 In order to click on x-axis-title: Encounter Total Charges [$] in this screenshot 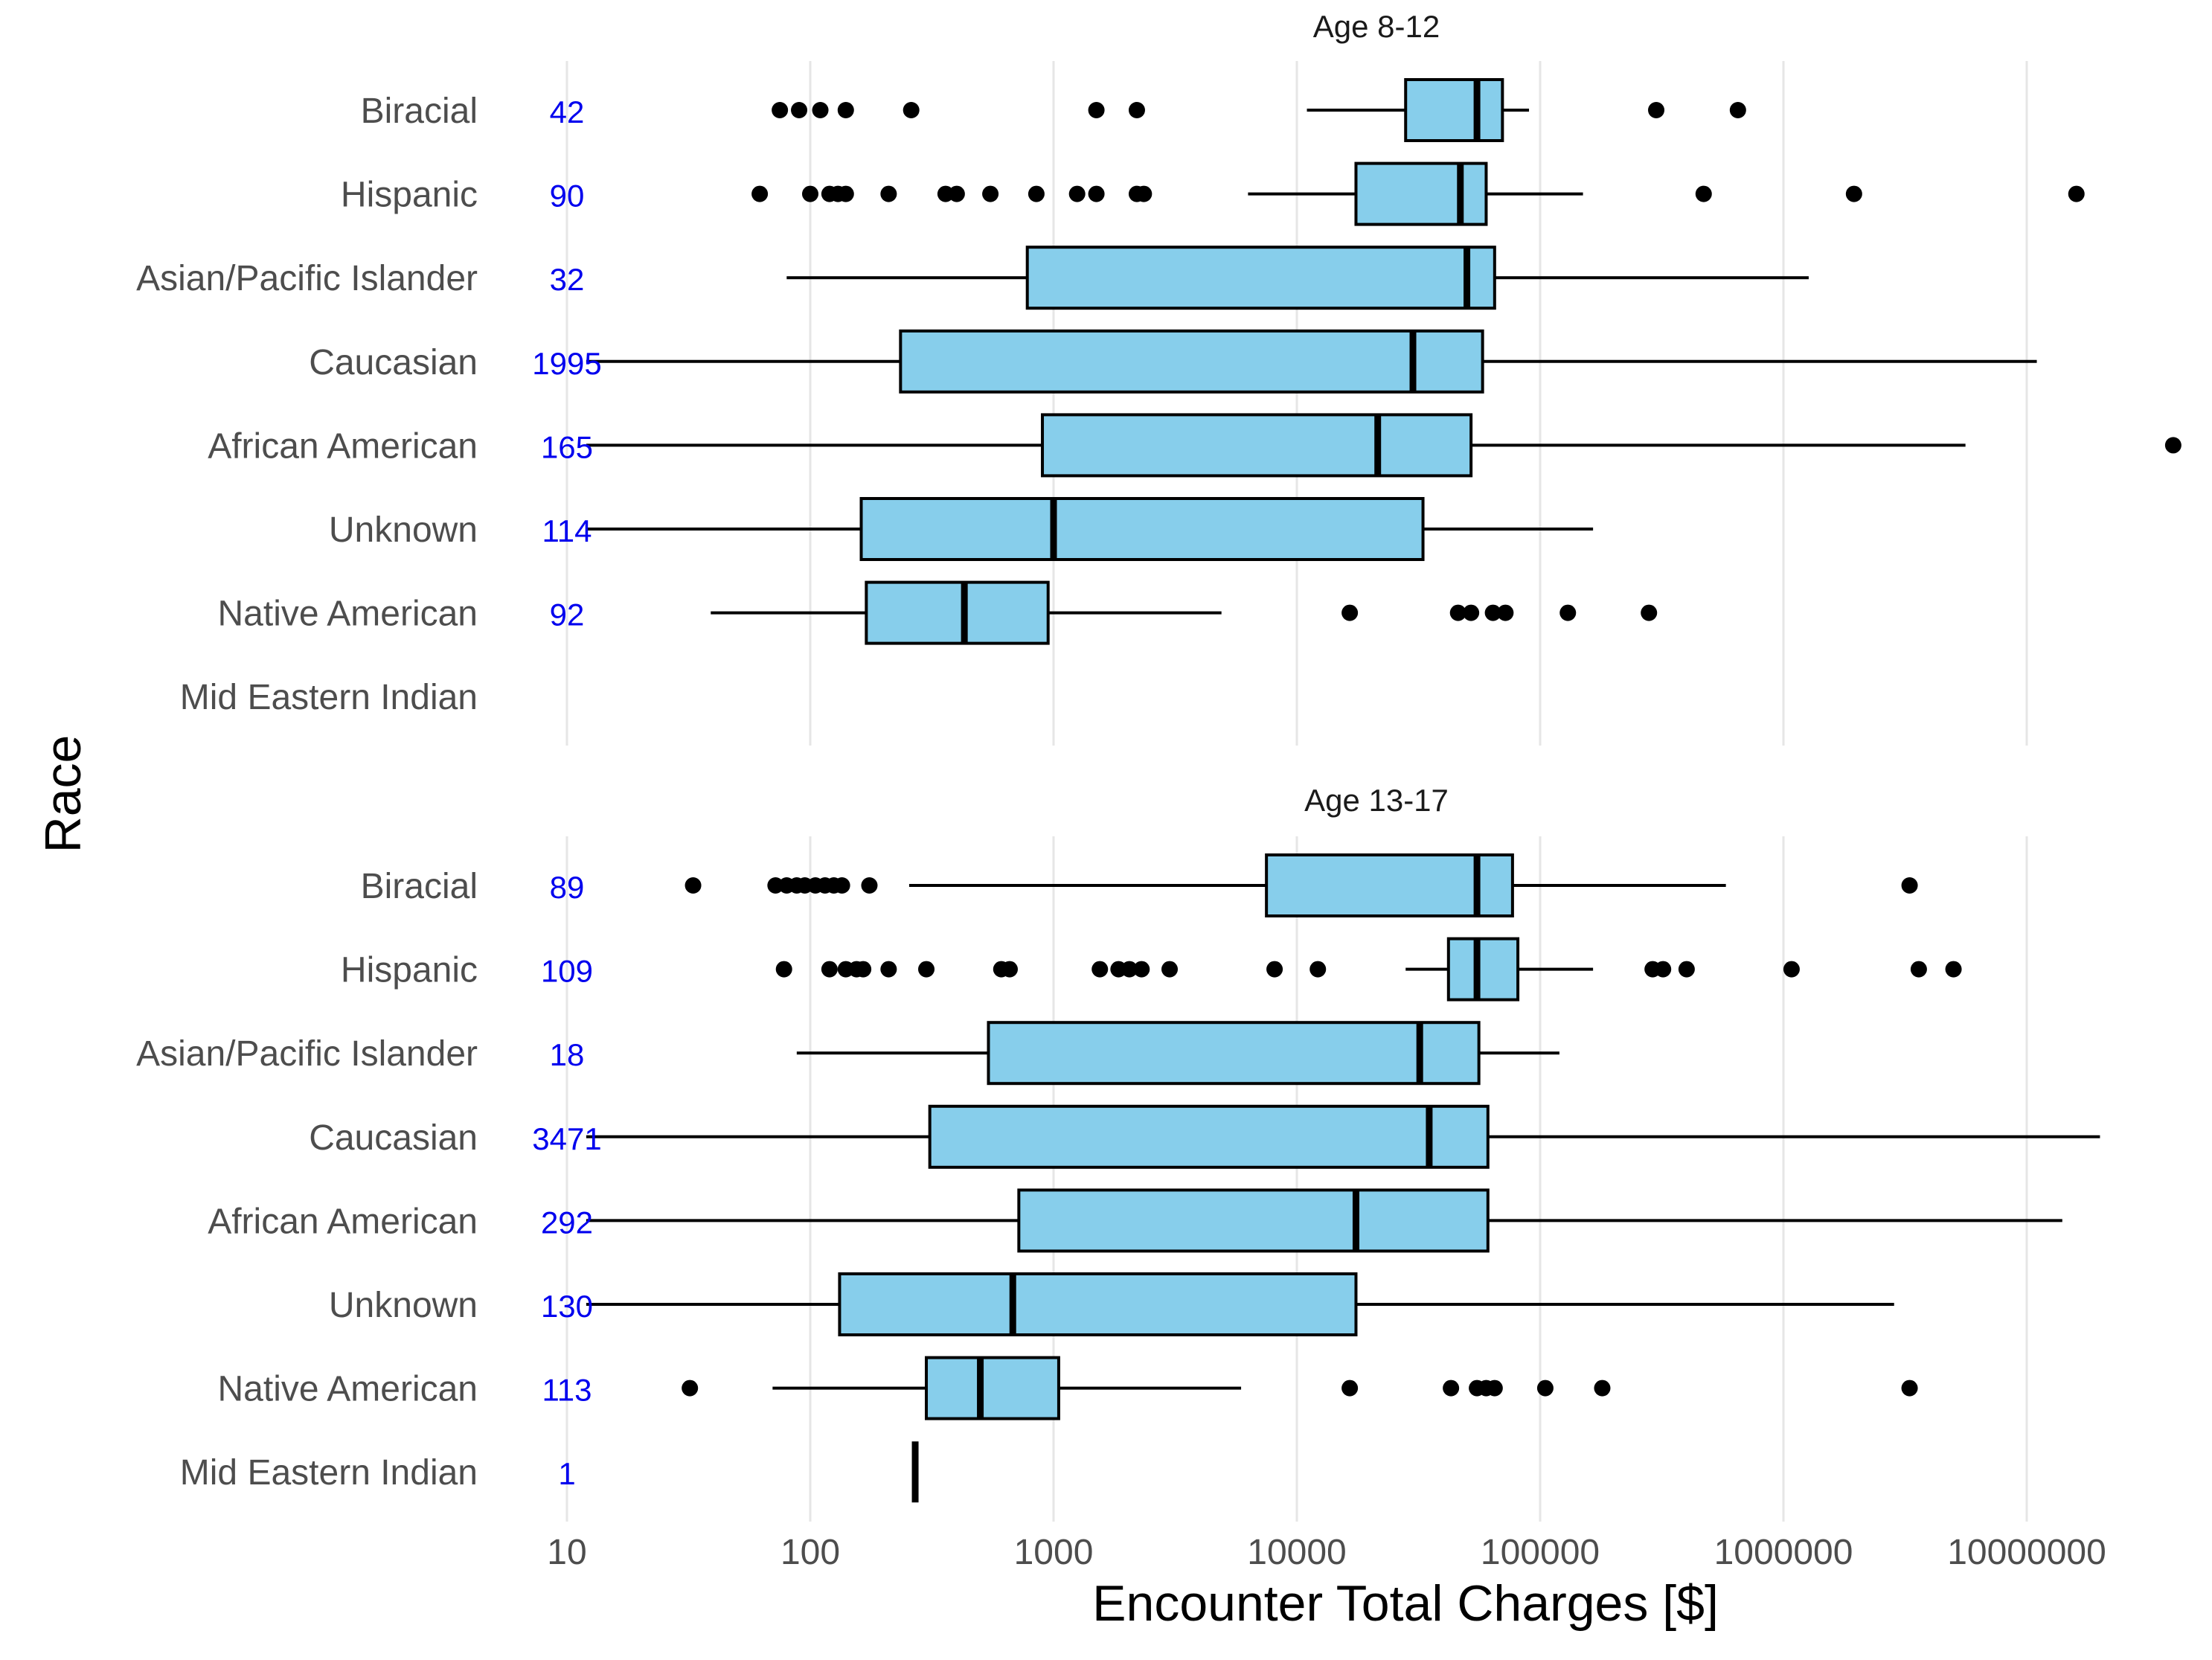, I will do `click(1405, 1604)`.